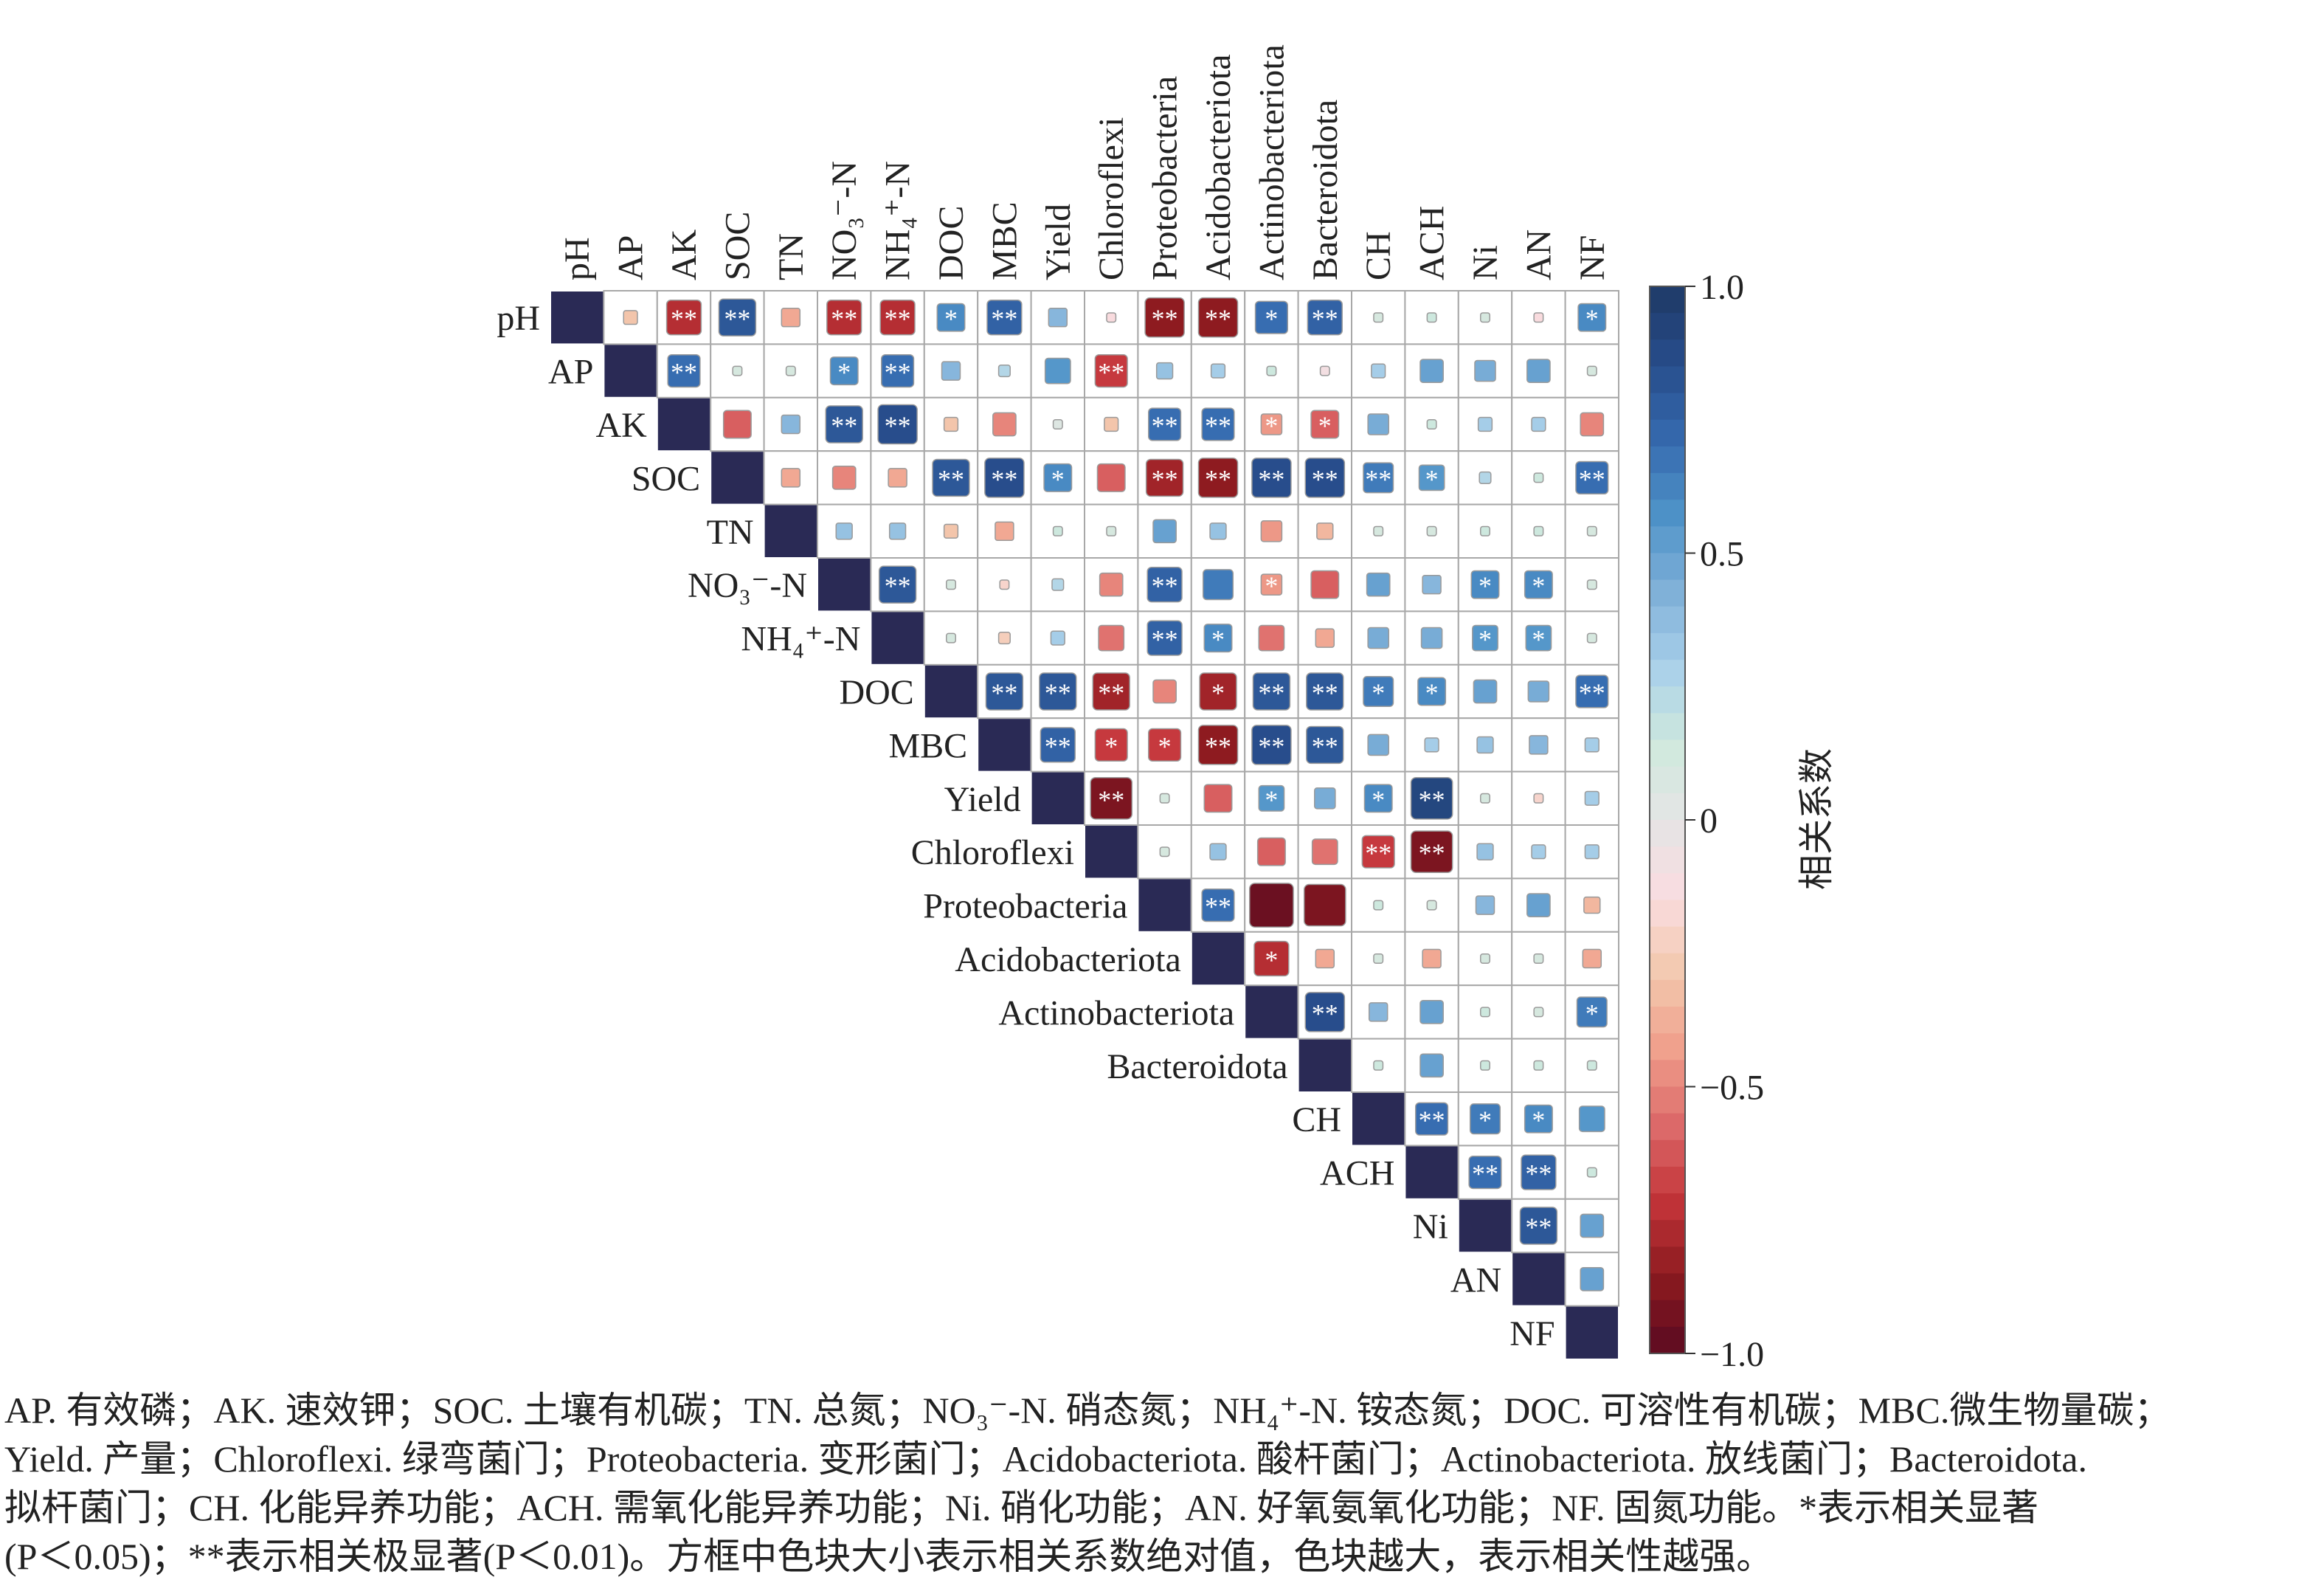 Image resolution: width=2324 pixels, height=1594 pixels. What do you see at coordinates (570, 372) in the screenshot?
I see `row-label: AP` at bounding box center [570, 372].